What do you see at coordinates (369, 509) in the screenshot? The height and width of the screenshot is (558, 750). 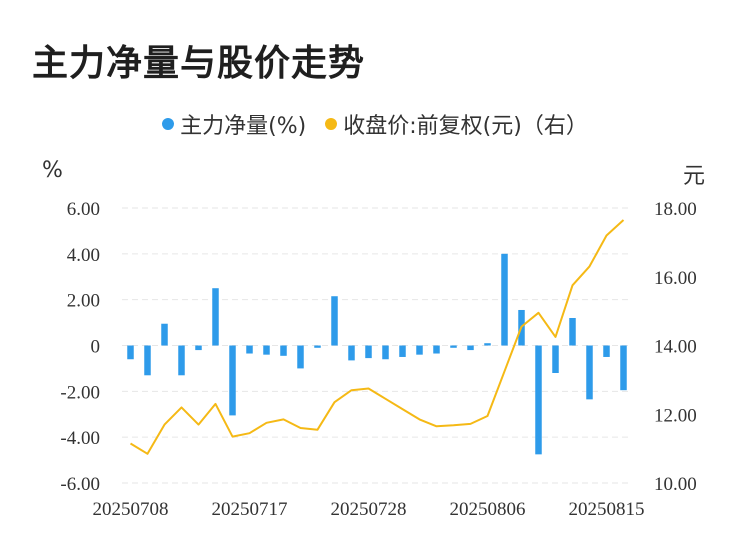 I see `x-axis-tick-label: 20250728` at bounding box center [369, 509].